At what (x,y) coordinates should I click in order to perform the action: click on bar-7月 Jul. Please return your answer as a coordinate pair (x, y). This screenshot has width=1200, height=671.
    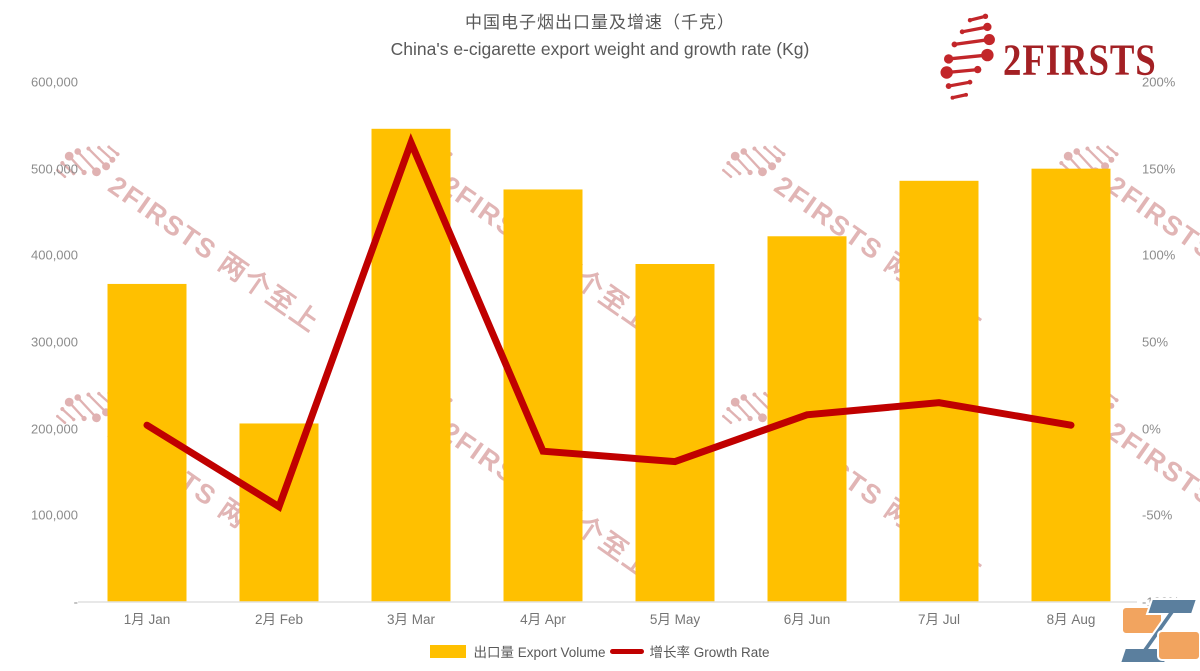
    Looking at the image, I should click on (939, 391).